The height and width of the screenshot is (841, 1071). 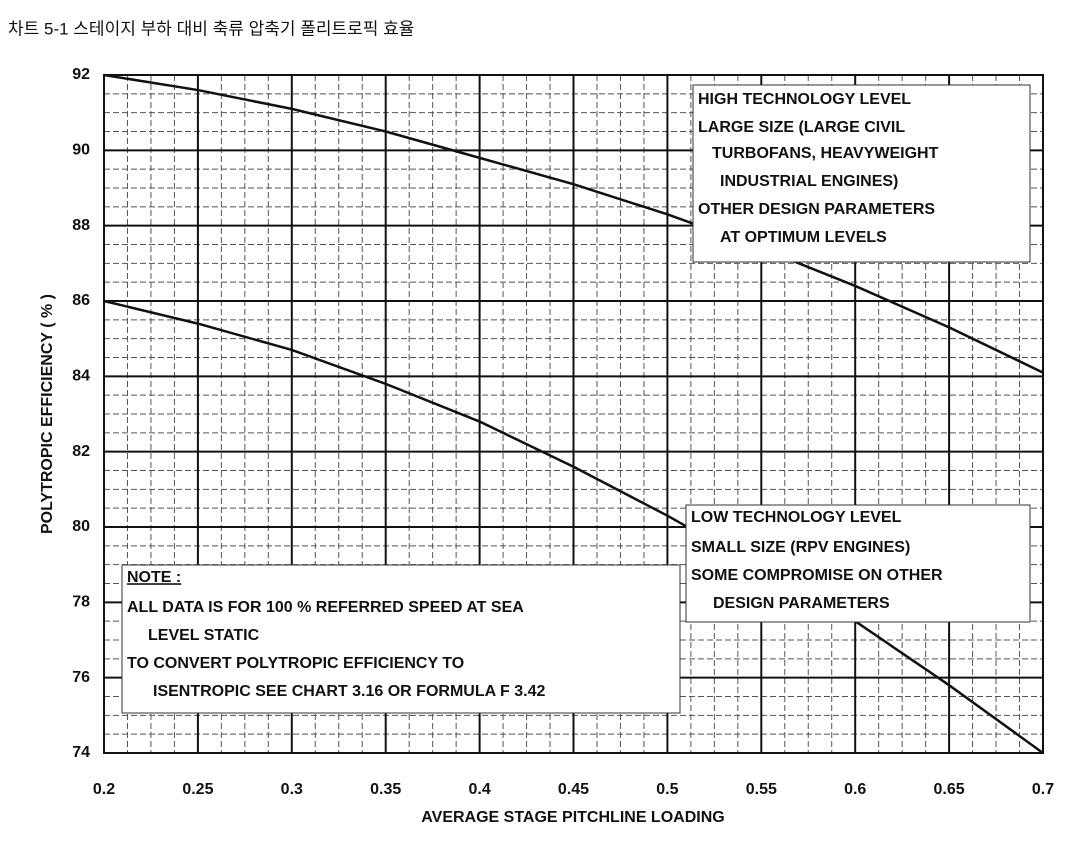 What do you see at coordinates (572, 817) in the screenshot?
I see `x-axis-label: AVERAGE STAGE PITCHLINE LOADING` at bounding box center [572, 817].